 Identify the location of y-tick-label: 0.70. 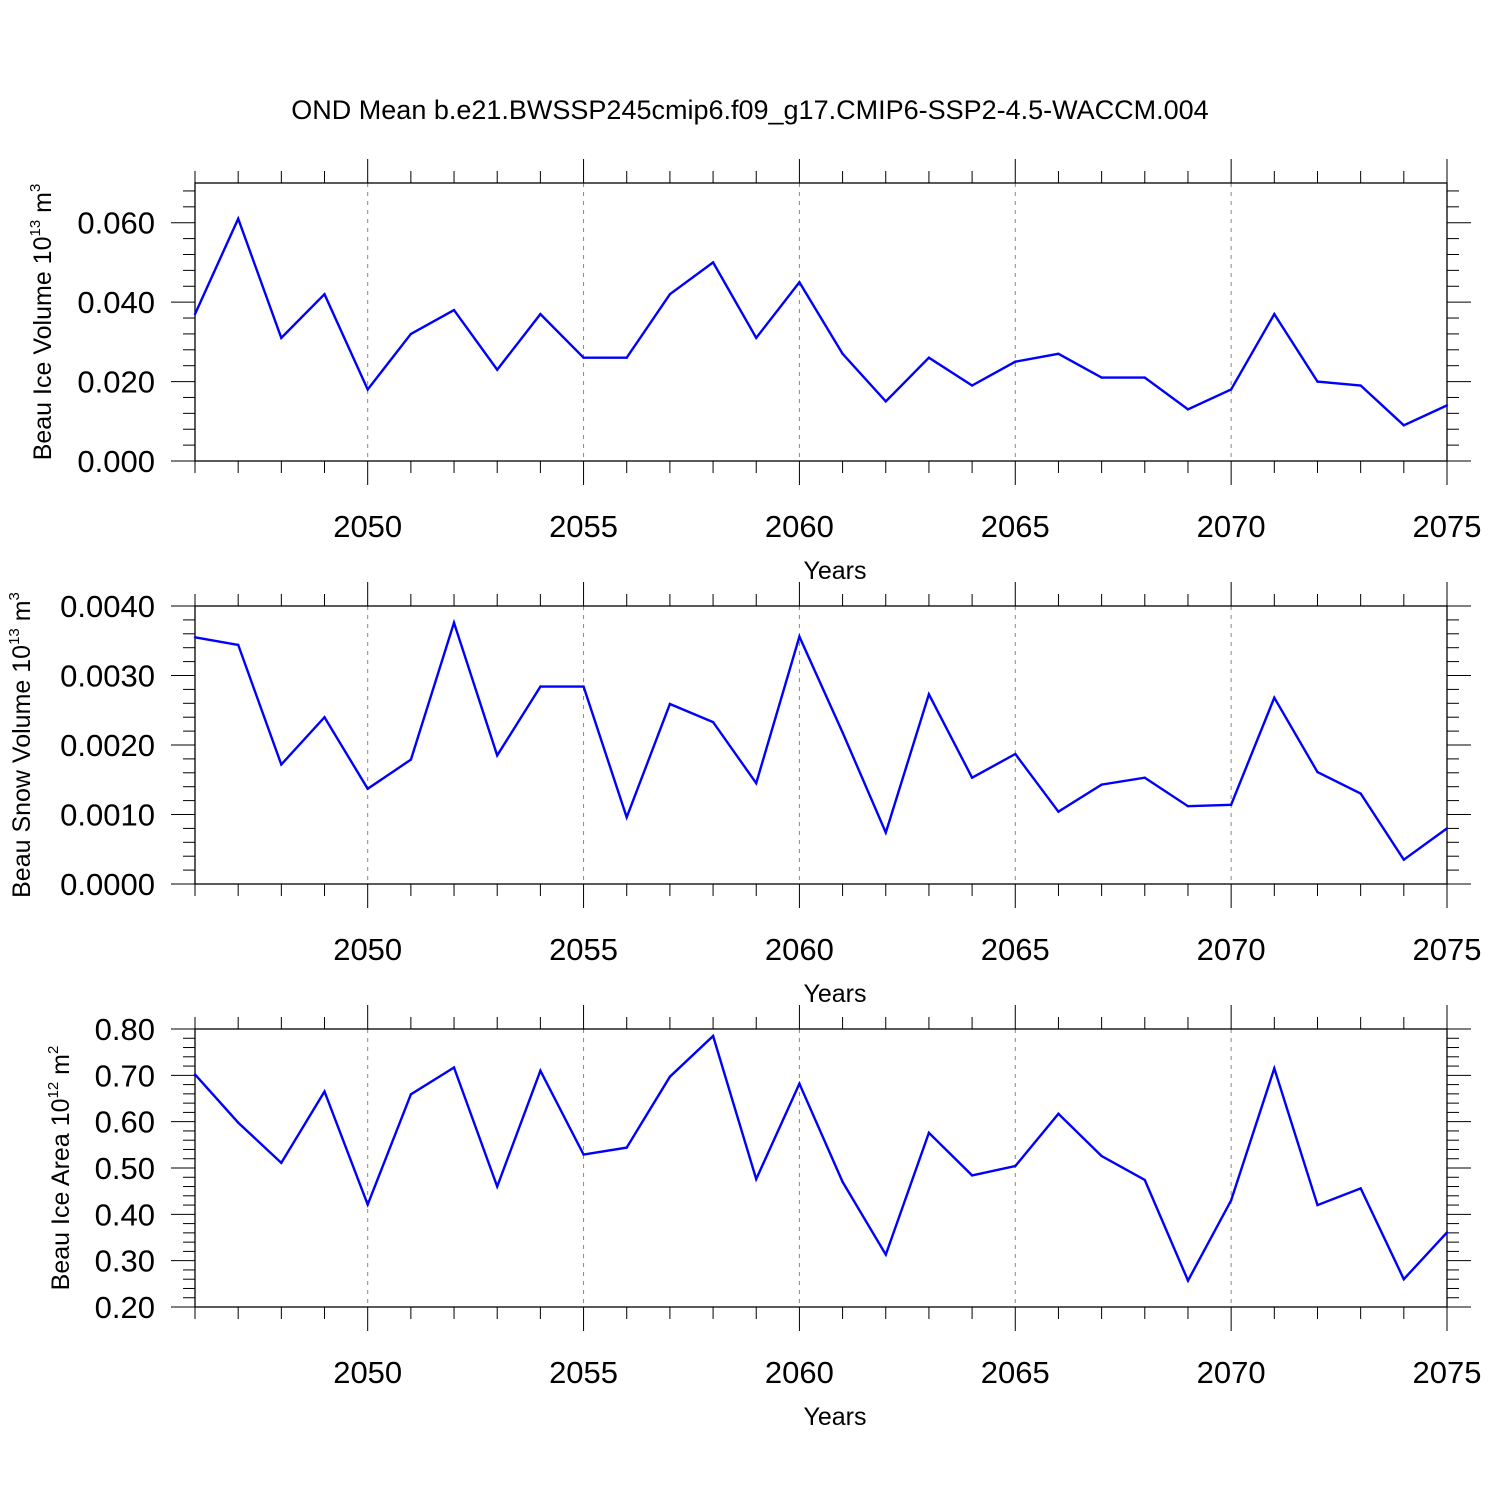
(125, 1075).